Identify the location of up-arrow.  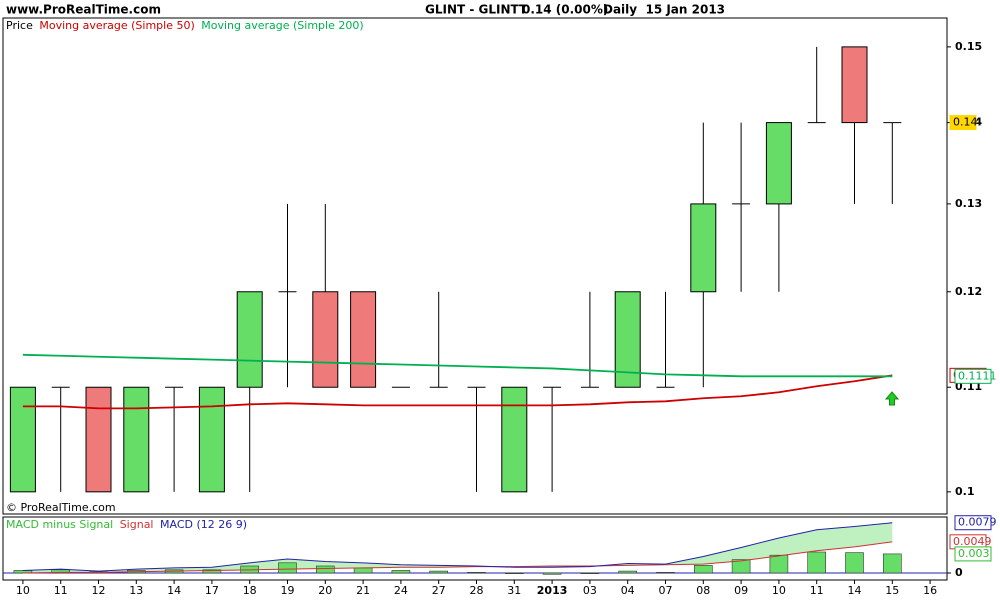
(892, 398).